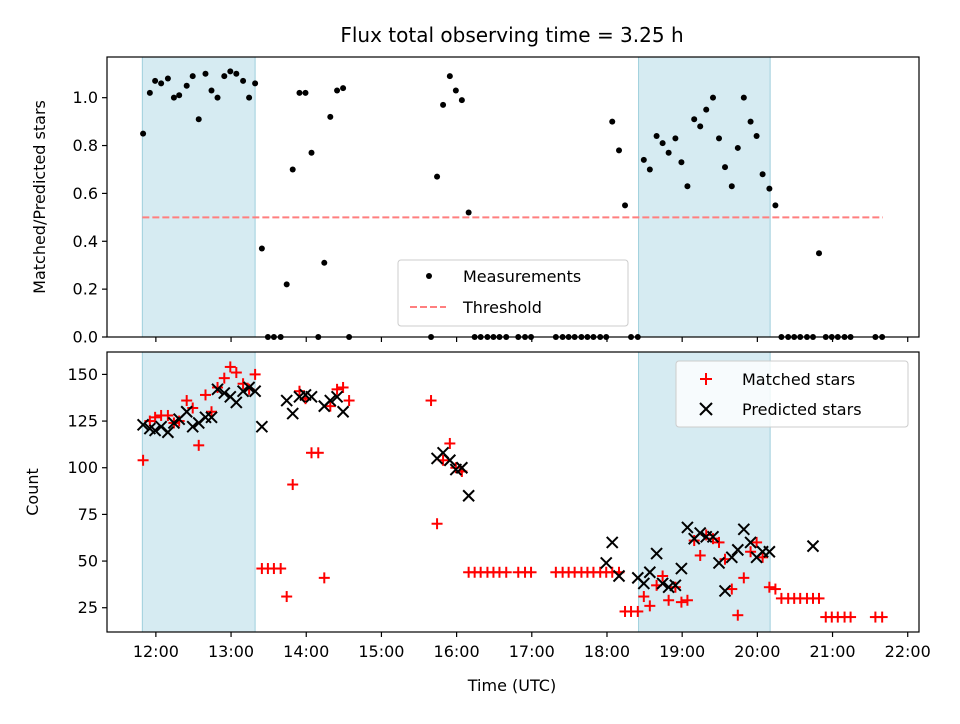 This screenshot has height=724, width=960. Describe the element at coordinates (82, 421) in the screenshot. I see `bottom-y-tick-label: 125` at that location.